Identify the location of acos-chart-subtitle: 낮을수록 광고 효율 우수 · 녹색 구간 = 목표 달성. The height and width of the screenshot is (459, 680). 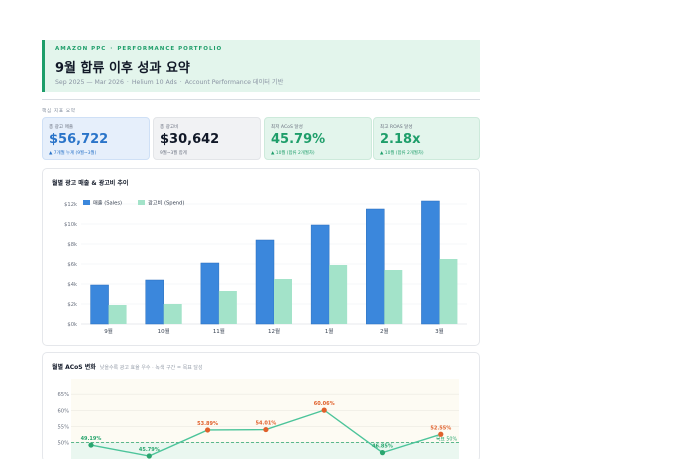
(151, 368).